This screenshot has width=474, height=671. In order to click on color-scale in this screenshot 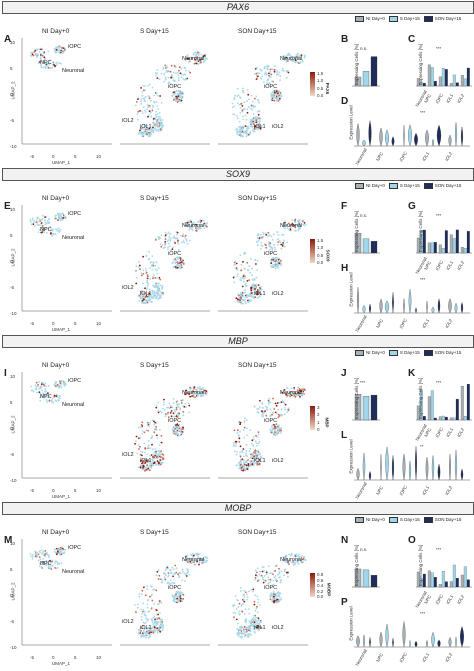, I will do `click(312, 251)`.